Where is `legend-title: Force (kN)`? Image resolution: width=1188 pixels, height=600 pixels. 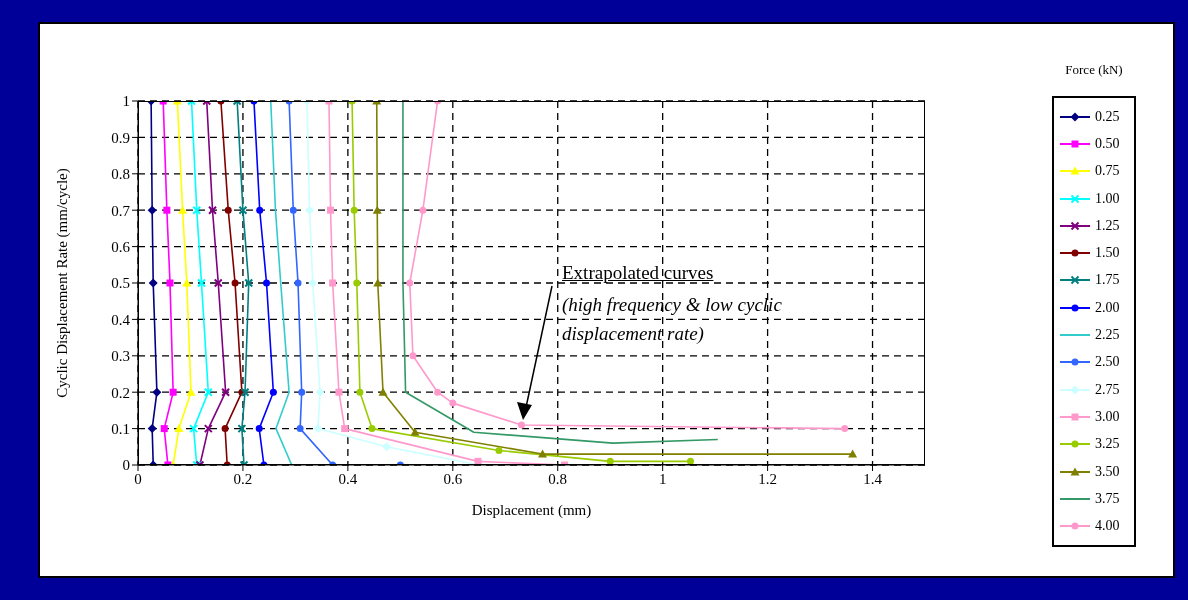
legend-title: Force (kN) is located at coordinates (1094, 70).